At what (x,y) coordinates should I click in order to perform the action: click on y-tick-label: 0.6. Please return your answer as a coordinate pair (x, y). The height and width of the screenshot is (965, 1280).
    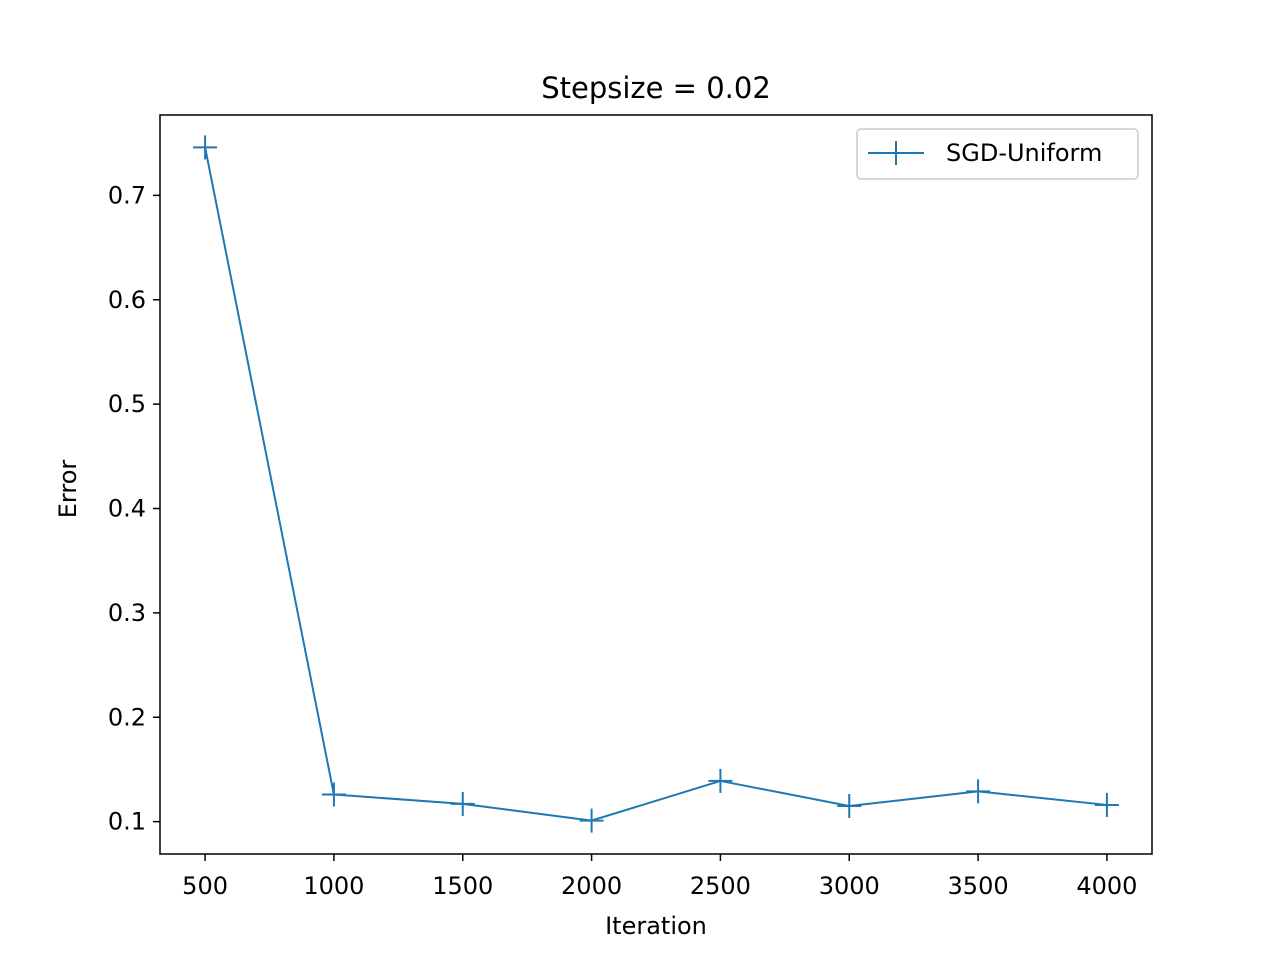
    Looking at the image, I should click on (127, 300).